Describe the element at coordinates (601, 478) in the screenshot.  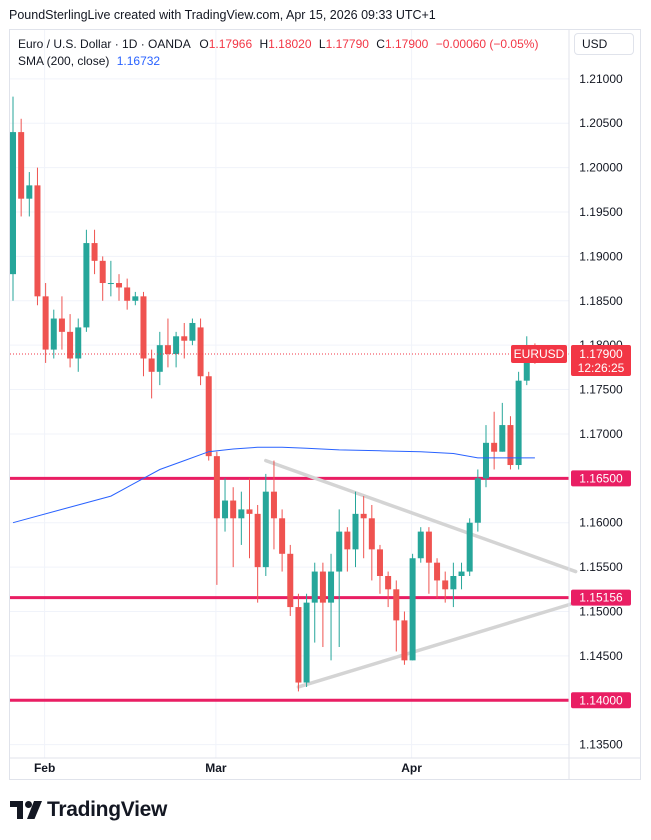
I see `level-price-label: 1.16500` at that location.